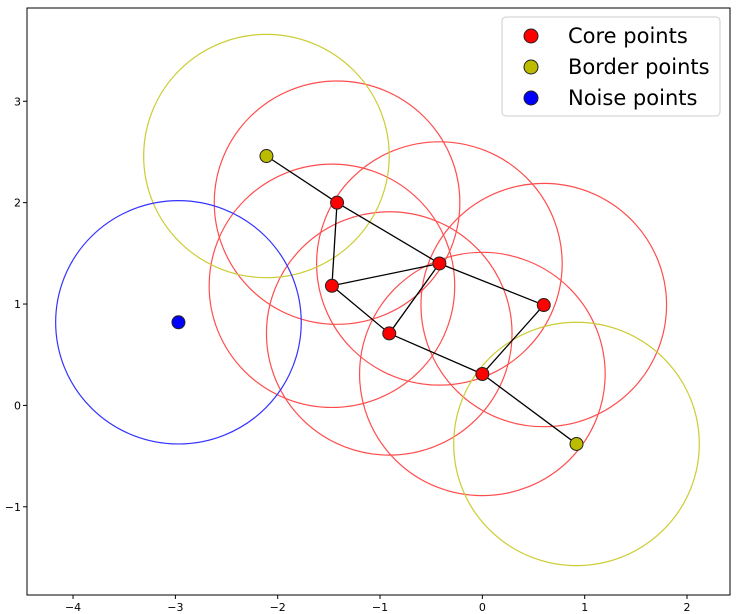 Image resolution: width=740 pixels, height=614 pixels. I want to click on legend: Core points Border points Noise points, so click(611, 66).